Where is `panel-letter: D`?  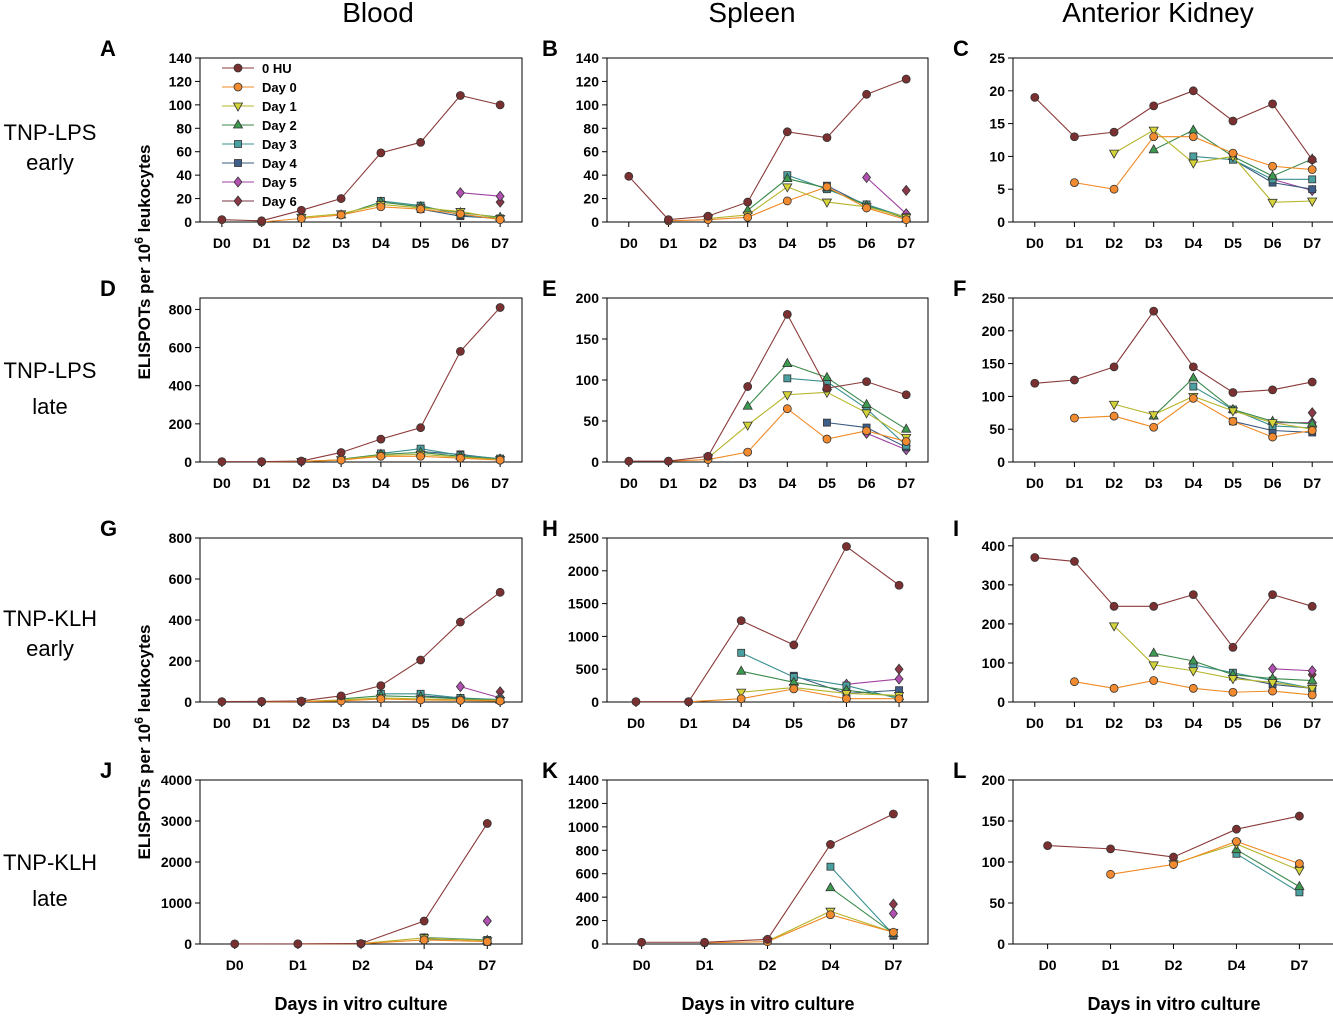 panel-letter: D is located at coordinates (108, 288).